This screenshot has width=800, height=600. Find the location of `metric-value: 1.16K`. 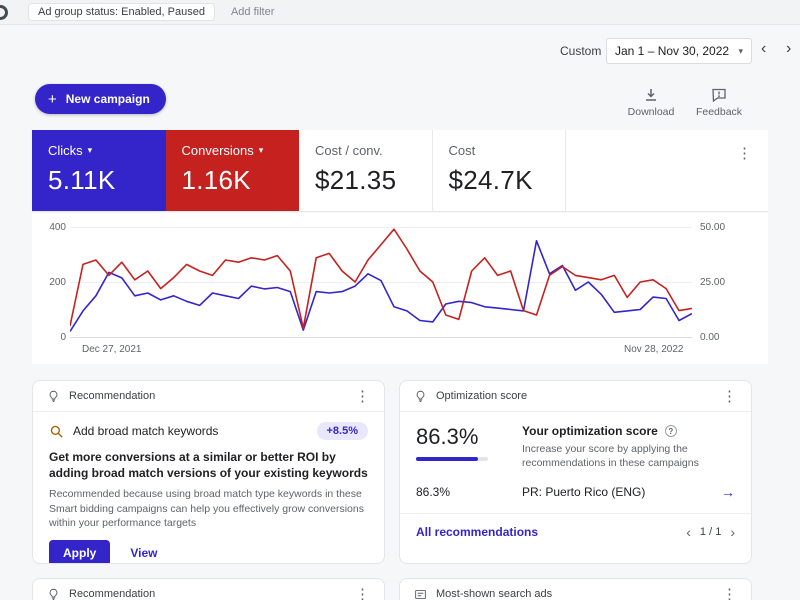

metric-value: 1.16K is located at coordinates (216, 180).